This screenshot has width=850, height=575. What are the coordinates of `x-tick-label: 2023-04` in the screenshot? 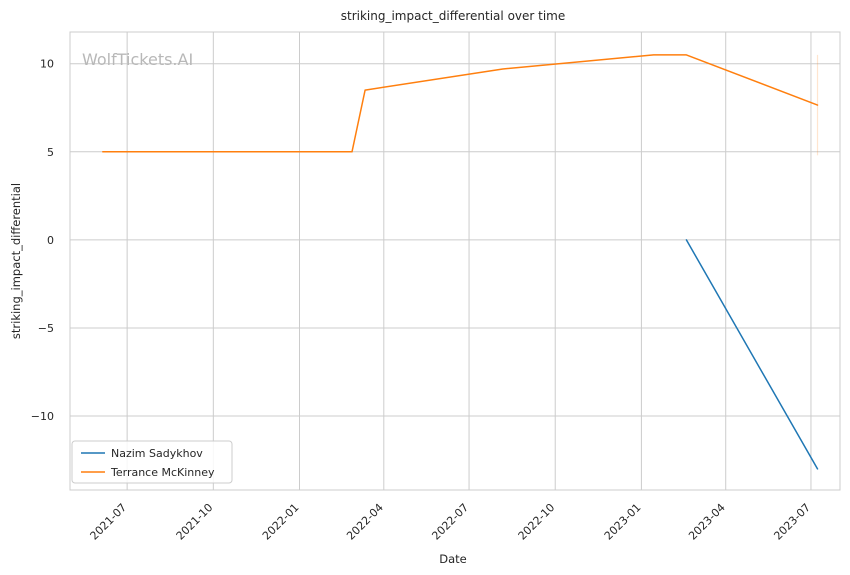 It's located at (707, 522).